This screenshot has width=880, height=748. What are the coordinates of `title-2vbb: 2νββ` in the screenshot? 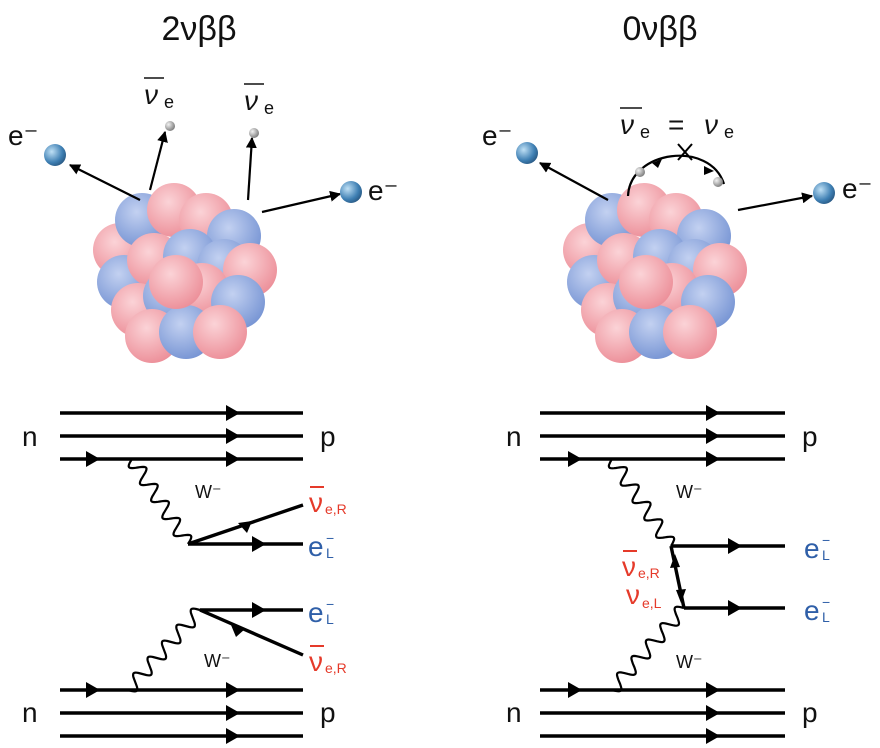 It's located at (198, 29).